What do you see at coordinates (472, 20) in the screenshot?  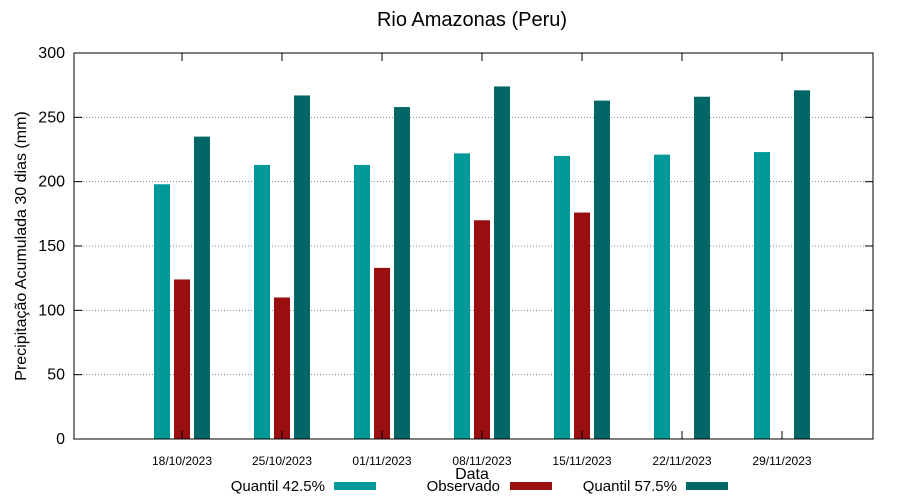 I see `chart-title: Rio Amazonas (Peru)` at bounding box center [472, 20].